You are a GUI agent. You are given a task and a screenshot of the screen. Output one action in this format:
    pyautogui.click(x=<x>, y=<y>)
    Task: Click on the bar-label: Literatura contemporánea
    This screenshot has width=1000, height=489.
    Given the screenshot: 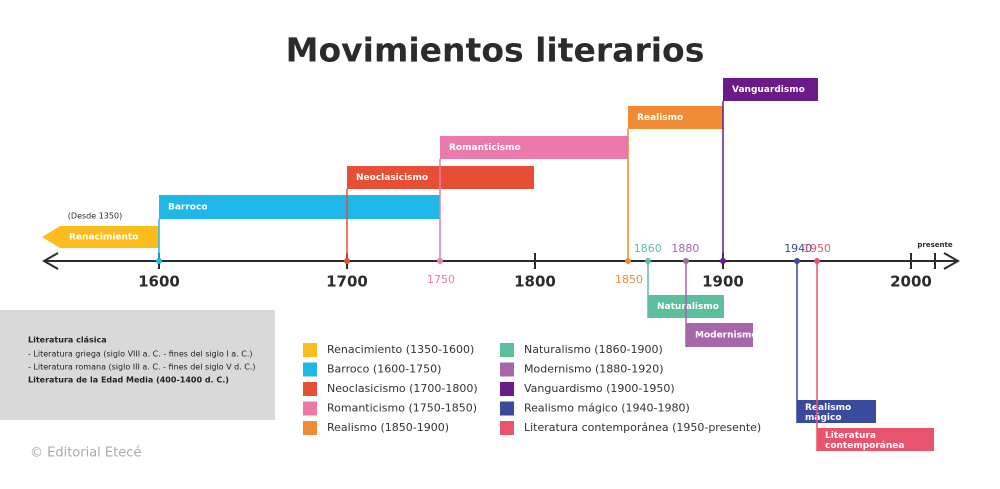 What is the action you would take?
    pyautogui.click(x=864, y=441)
    